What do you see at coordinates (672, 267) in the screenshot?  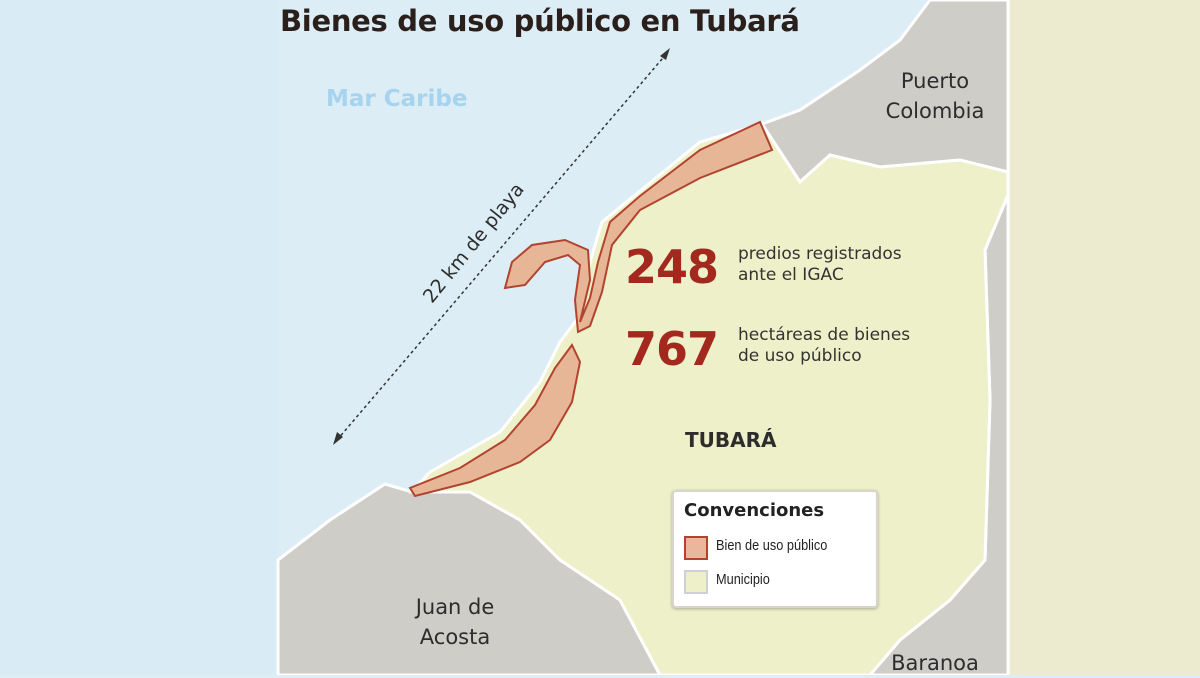 I see `stat-number: 248` at bounding box center [672, 267].